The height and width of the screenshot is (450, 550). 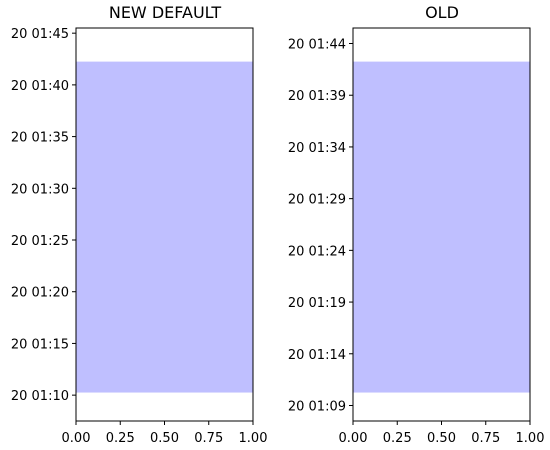 I want to click on subplot-title-old: OLD, so click(x=442, y=12).